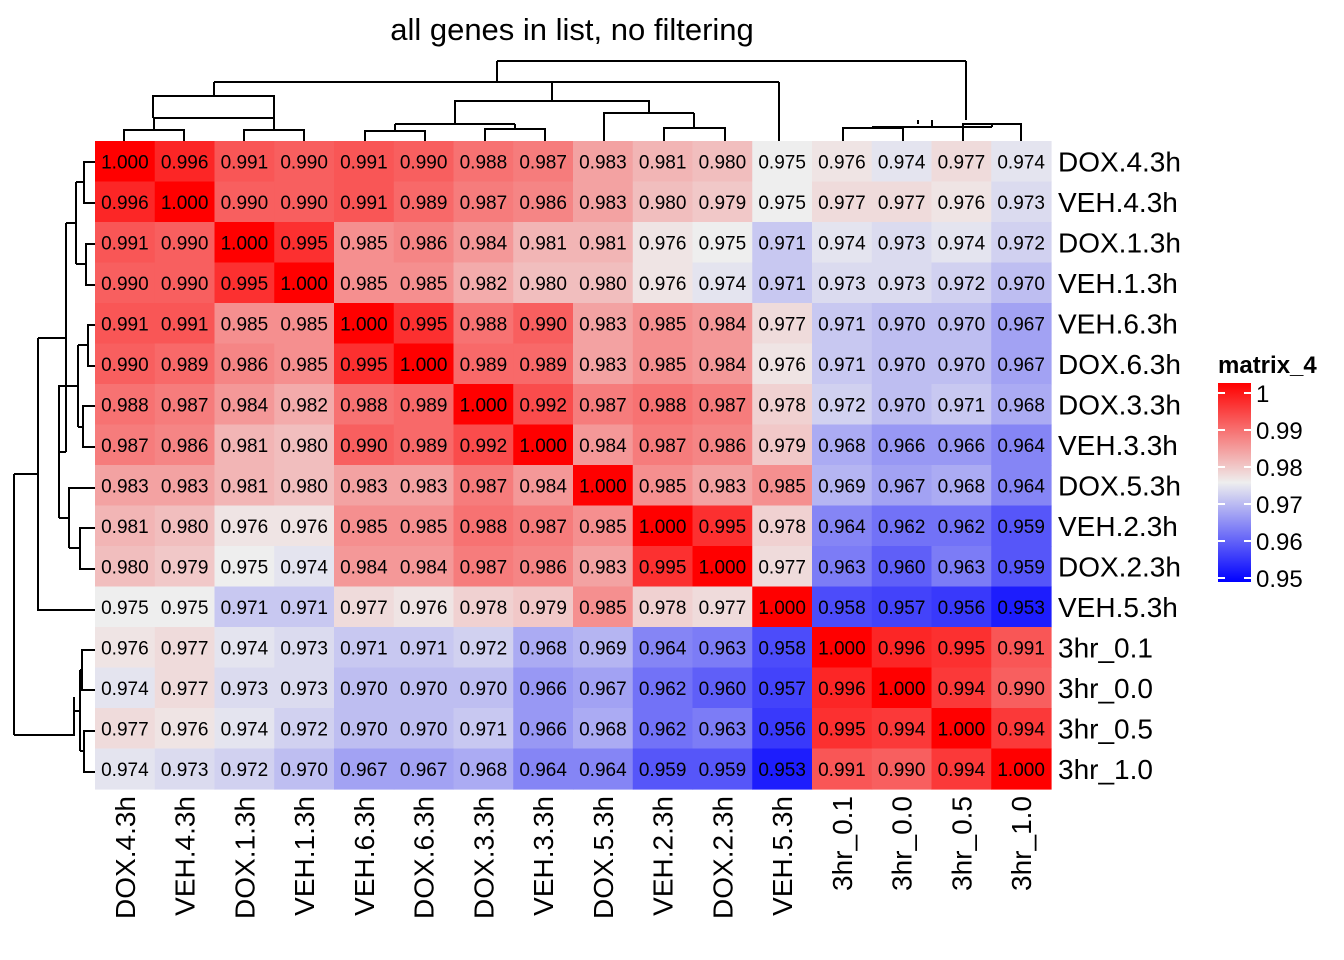  What do you see at coordinates (1105, 769) in the screenshot?
I see `row-label: 3hr_1.0` at bounding box center [1105, 769].